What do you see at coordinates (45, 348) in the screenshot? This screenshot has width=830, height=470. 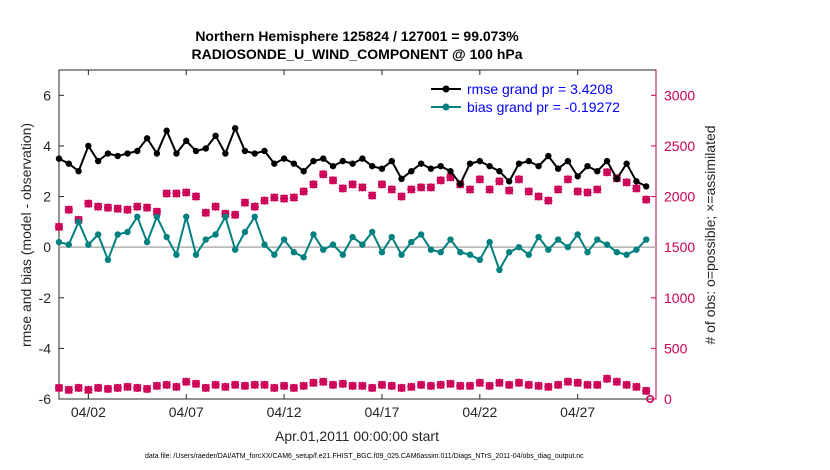 I see `y-left-tick-label: -4` at bounding box center [45, 348].